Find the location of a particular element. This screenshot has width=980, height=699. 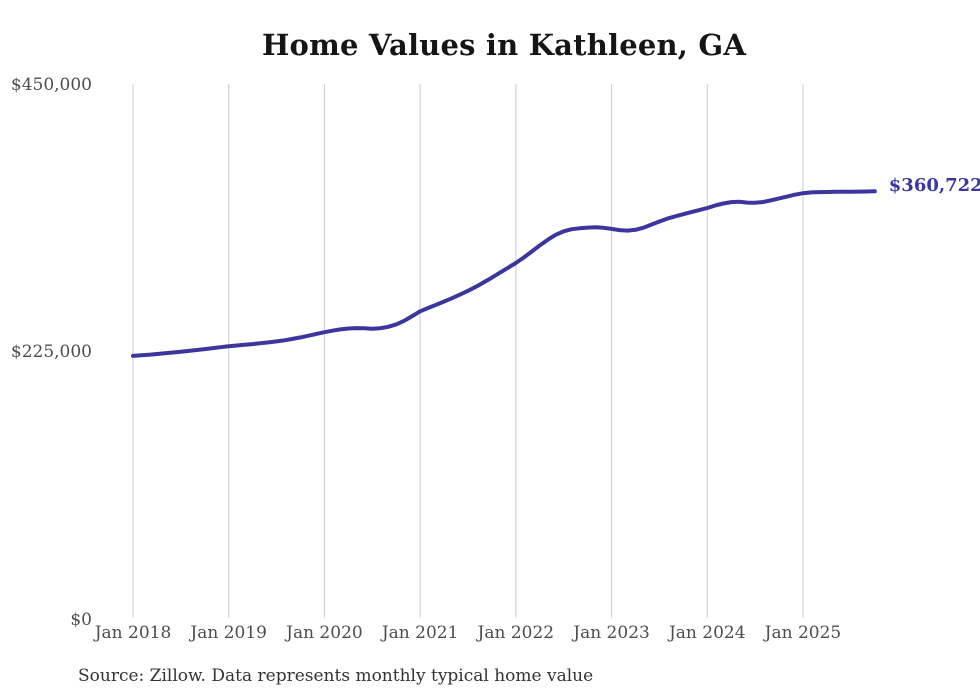

x-axis-label: Jan 2024 is located at coordinates (707, 633).